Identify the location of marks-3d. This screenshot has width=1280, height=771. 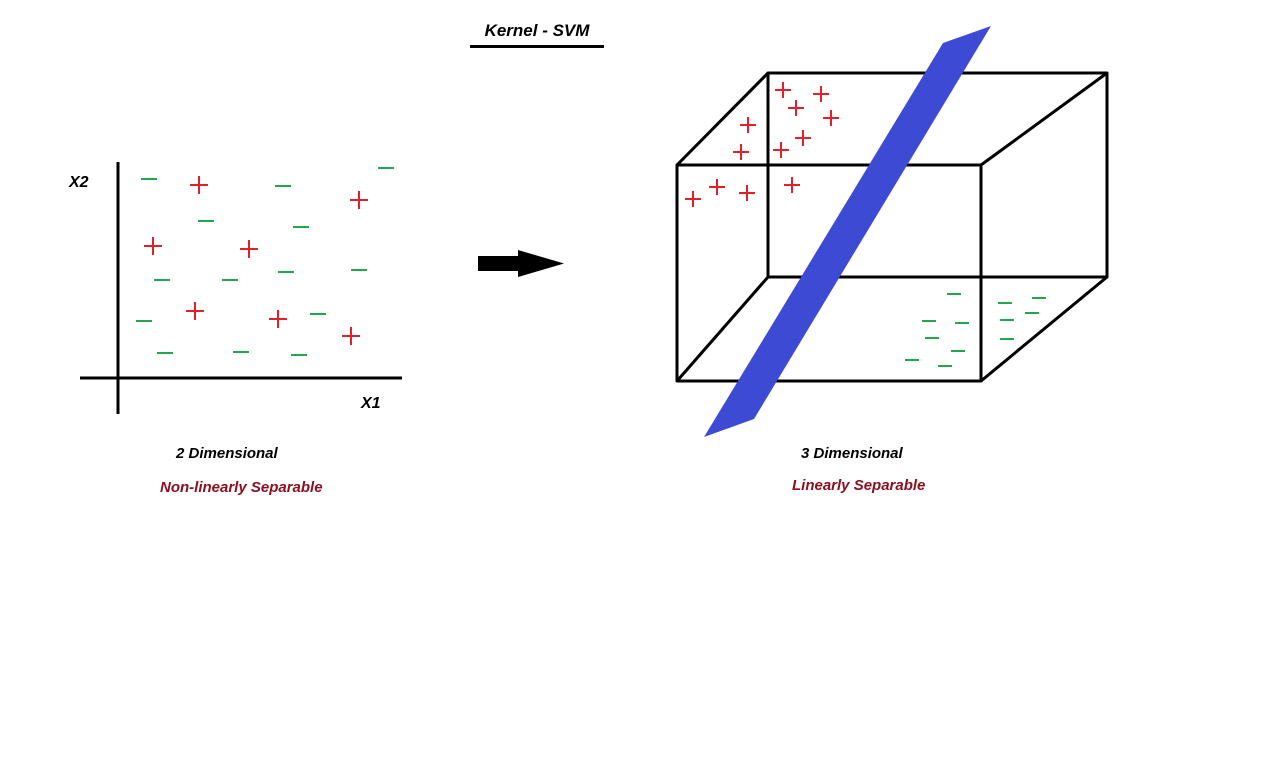
(865, 224).